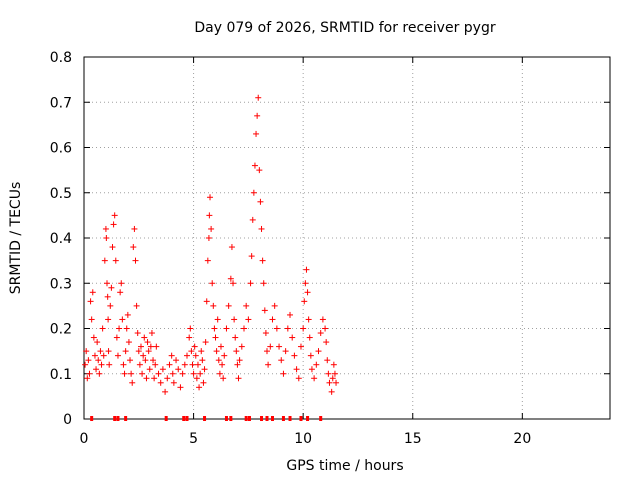 This screenshot has width=640, height=480. Describe the element at coordinates (303, 439) in the screenshot. I see `x-tick-label: 10` at that location.